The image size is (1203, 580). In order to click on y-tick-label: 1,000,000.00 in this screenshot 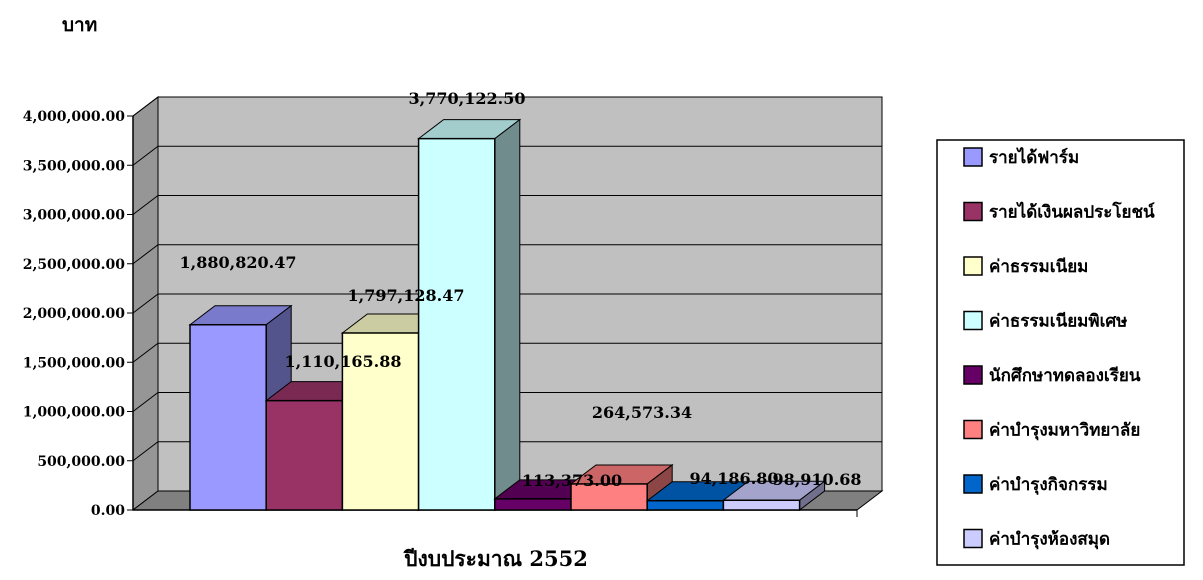, I will do `click(74, 413)`.